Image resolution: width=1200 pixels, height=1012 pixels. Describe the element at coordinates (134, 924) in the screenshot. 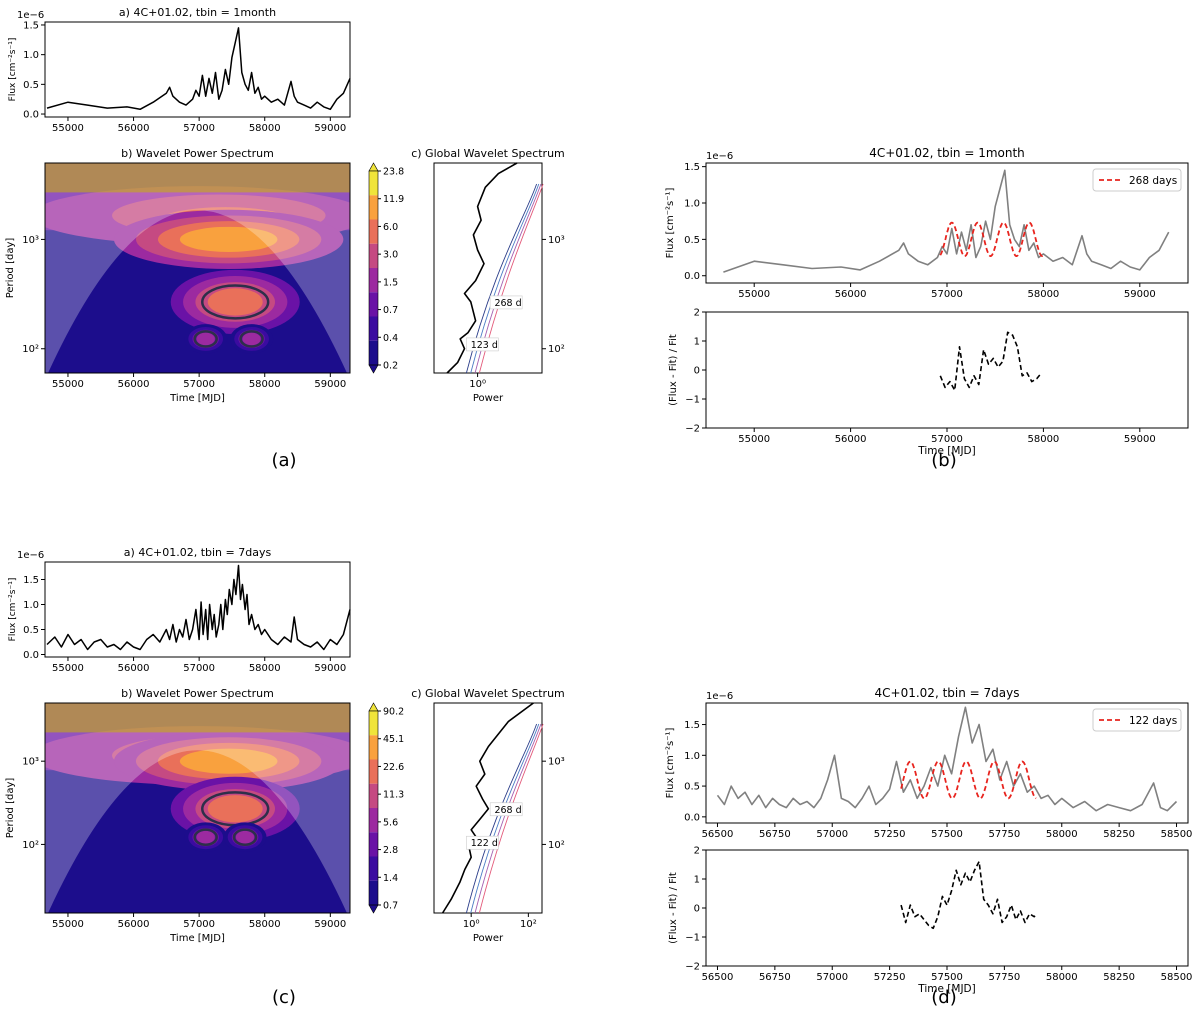

I see `c_wavelet-xtick-label: 56000` at that location.